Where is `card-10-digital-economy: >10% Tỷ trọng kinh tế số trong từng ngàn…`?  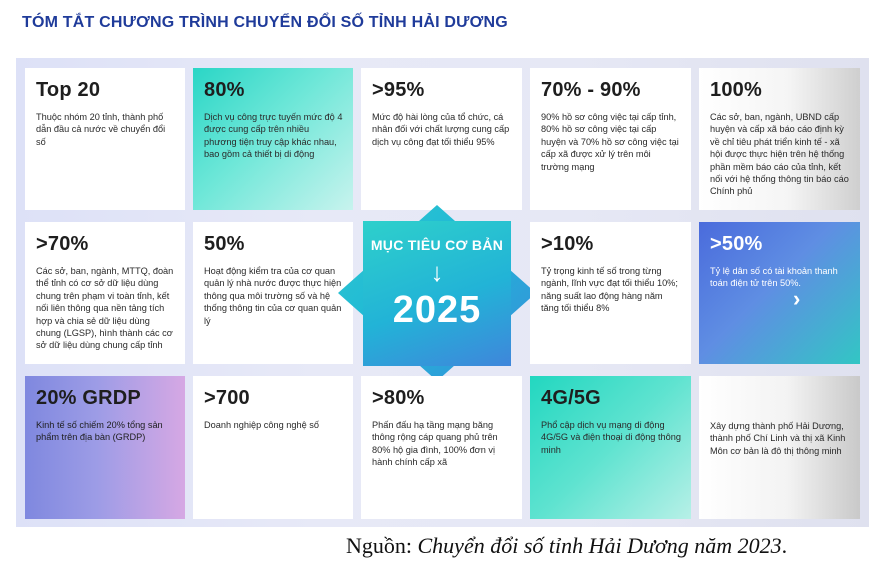
card-10-digital-economy: >10% Tỷ trọng kinh tế số trong từng ngàn… is located at coordinates (610, 293).